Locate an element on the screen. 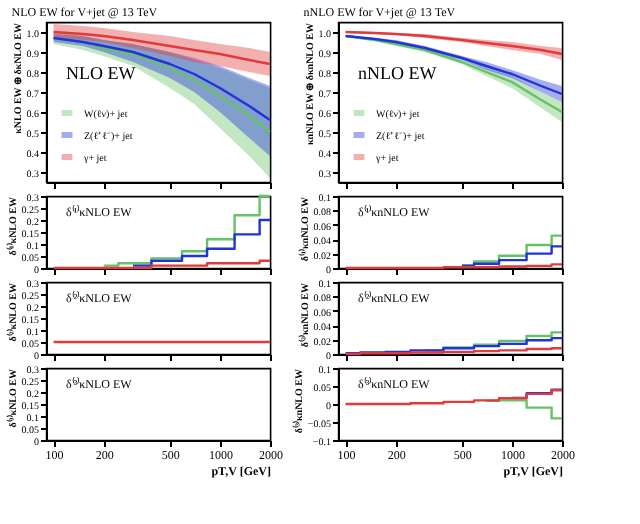  annotation: nNLO EW is located at coordinates (398, 73).